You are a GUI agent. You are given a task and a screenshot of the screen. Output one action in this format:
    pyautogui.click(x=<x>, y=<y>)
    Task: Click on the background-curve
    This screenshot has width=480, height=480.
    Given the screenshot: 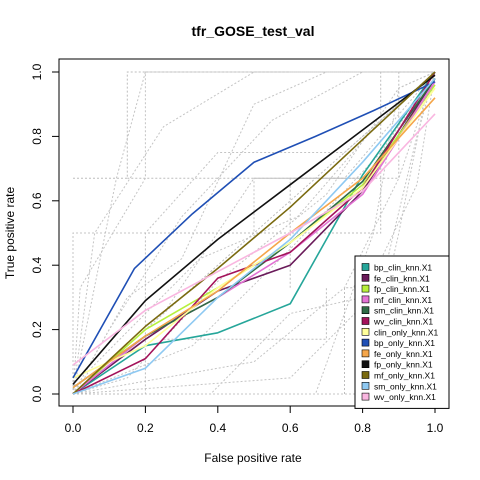 What is the action you would take?
    pyautogui.click(x=109, y=233)
    